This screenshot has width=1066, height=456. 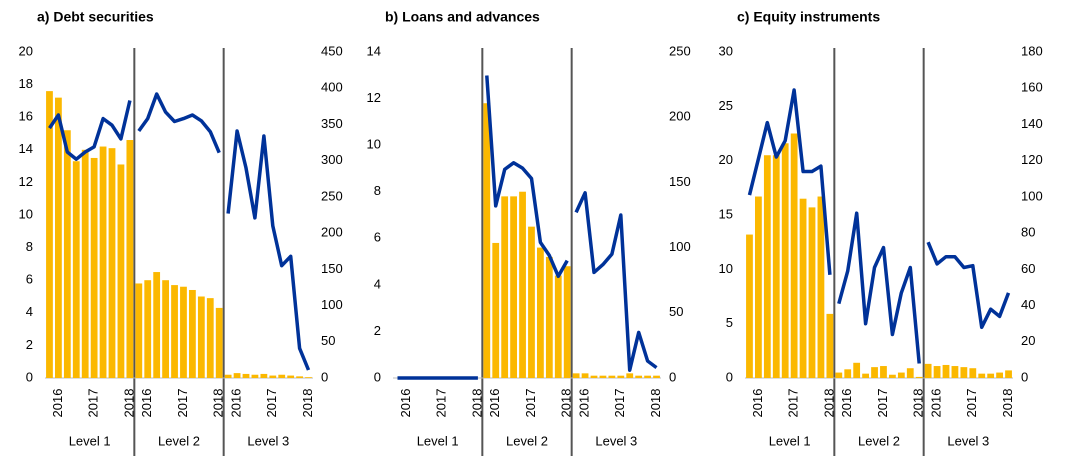 I want to click on y2-tick-label: 80, so click(x=1028, y=232).